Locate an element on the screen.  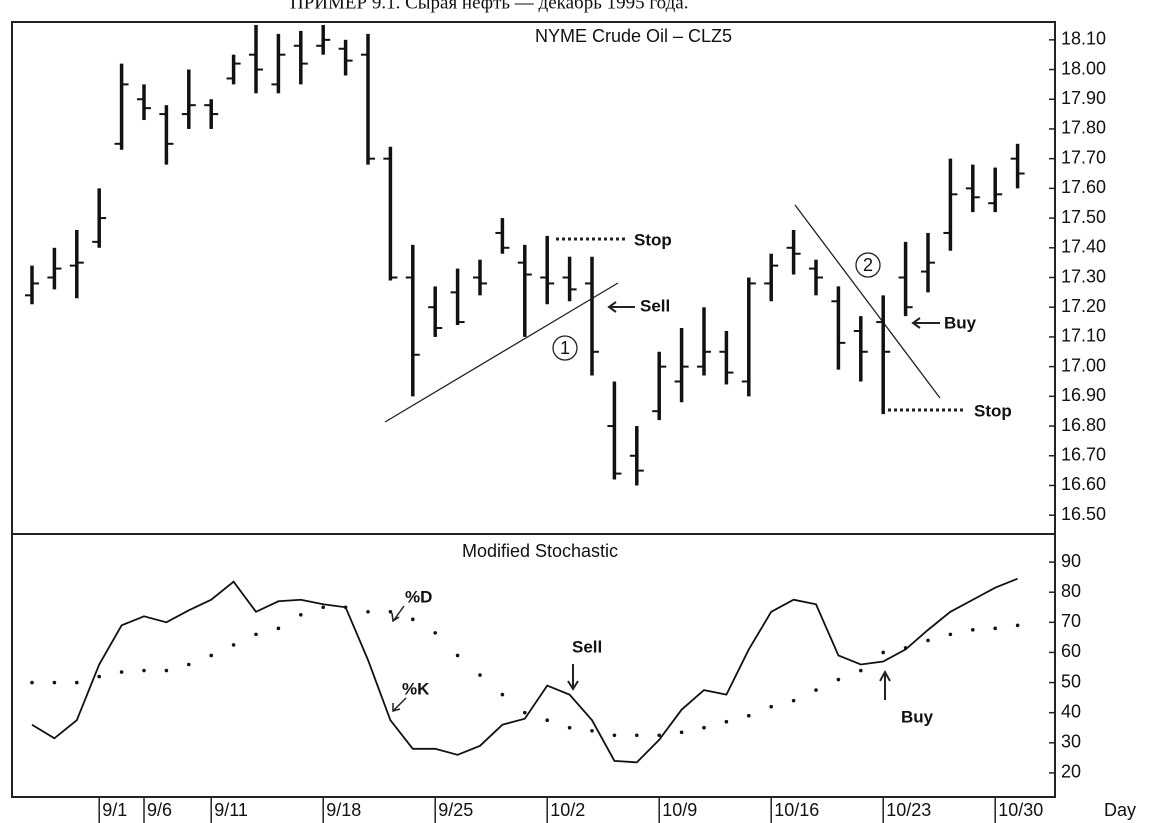
y-tick-label: 17.50 is located at coordinates (1083, 217).